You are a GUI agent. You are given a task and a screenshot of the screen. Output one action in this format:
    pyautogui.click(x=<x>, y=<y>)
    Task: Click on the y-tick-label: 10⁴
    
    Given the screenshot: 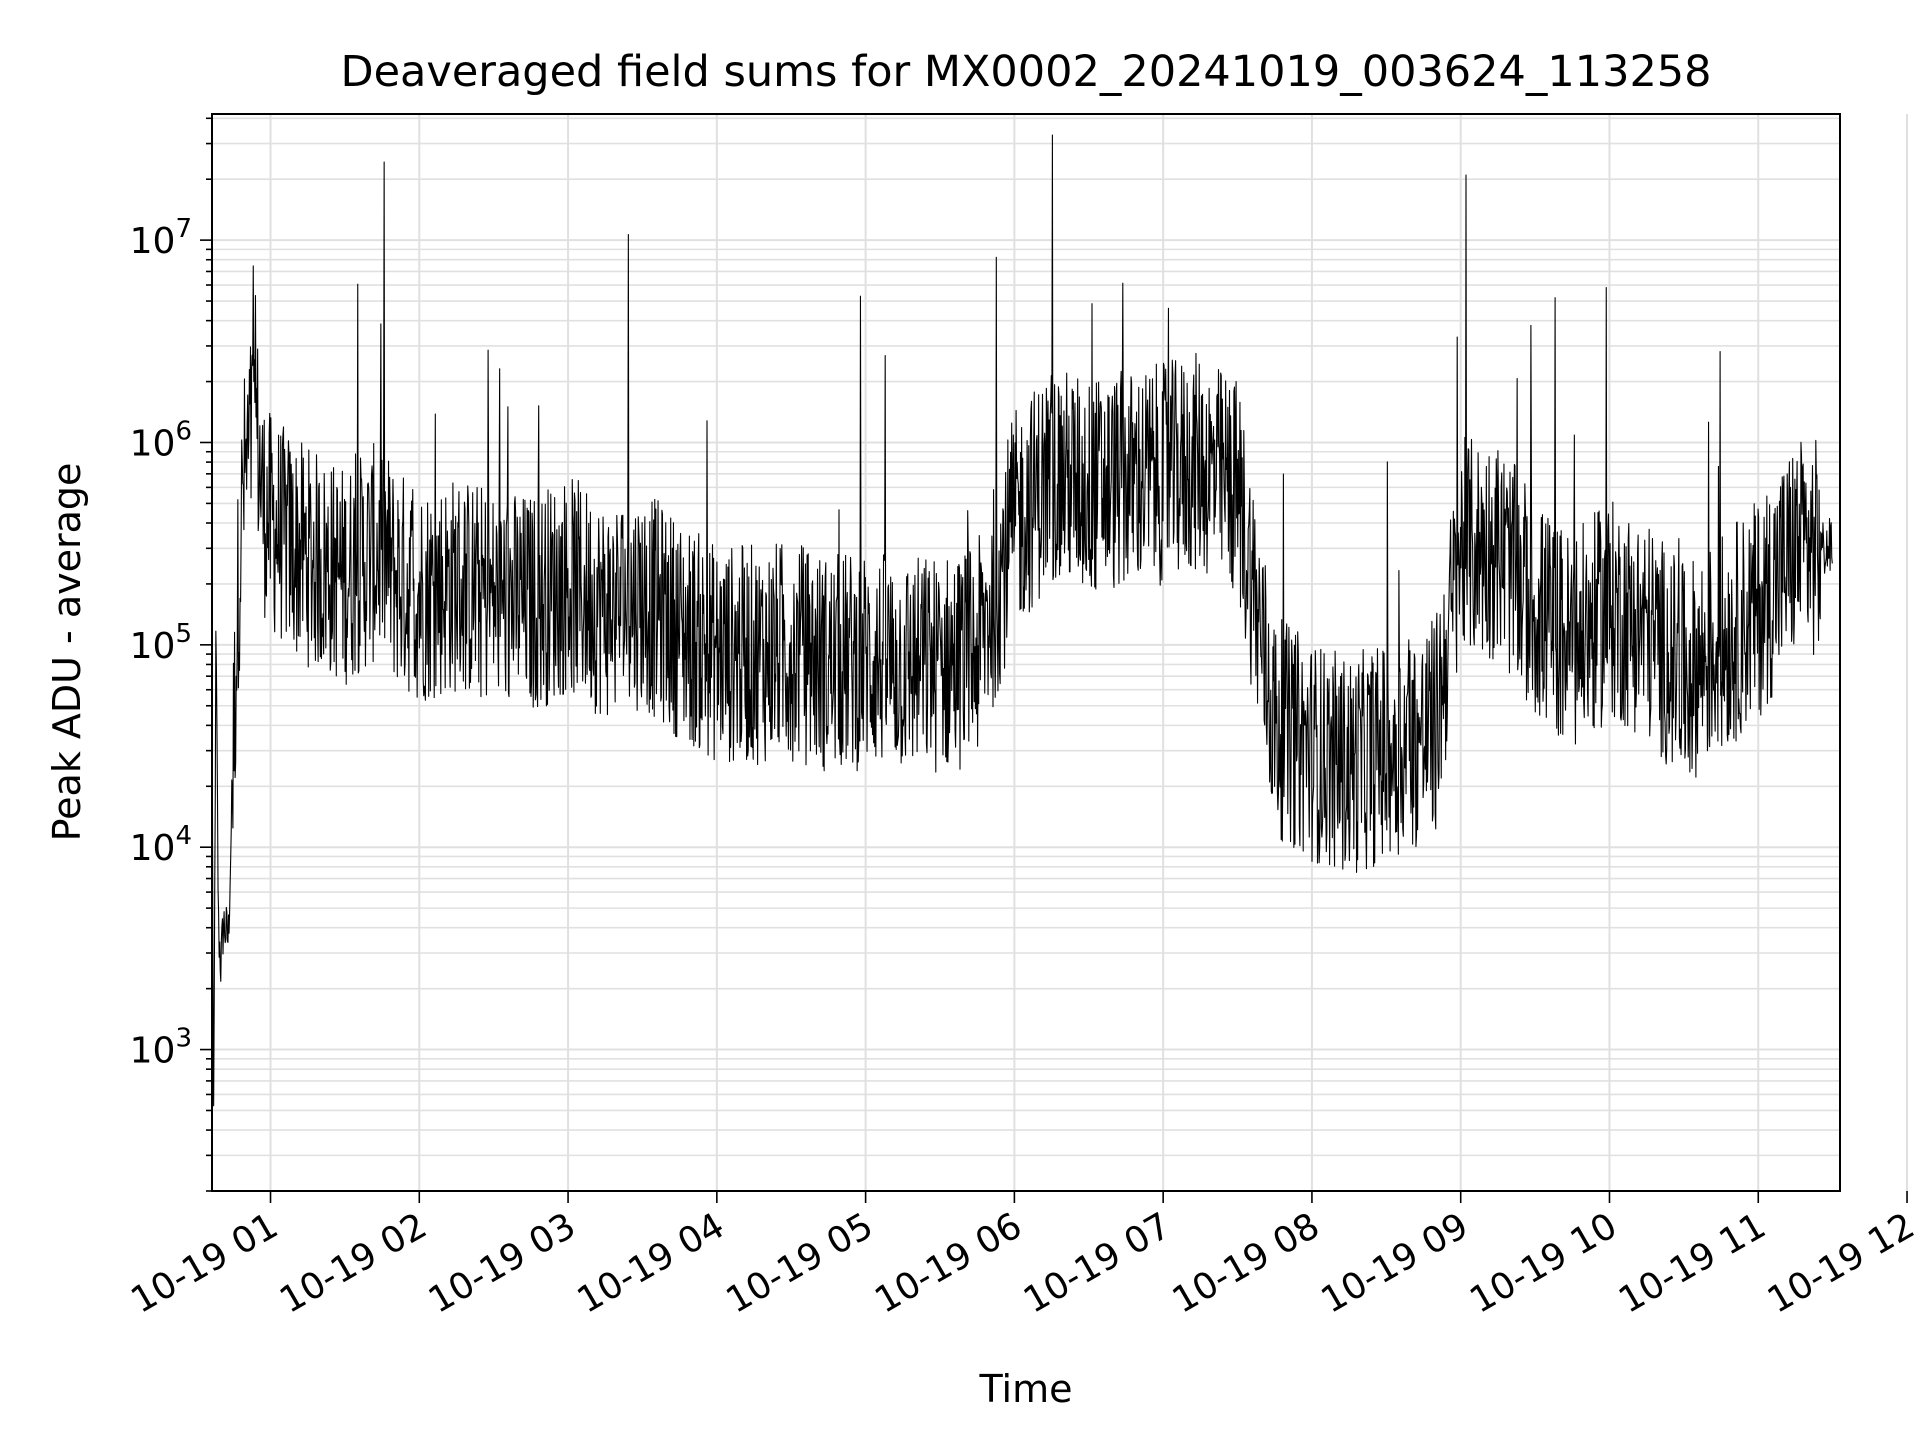 What is the action you would take?
    pyautogui.click(x=161, y=845)
    